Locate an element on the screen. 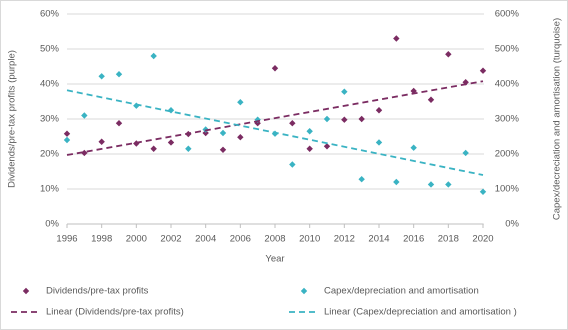  x-tick-label: 2010 is located at coordinates (309, 239).